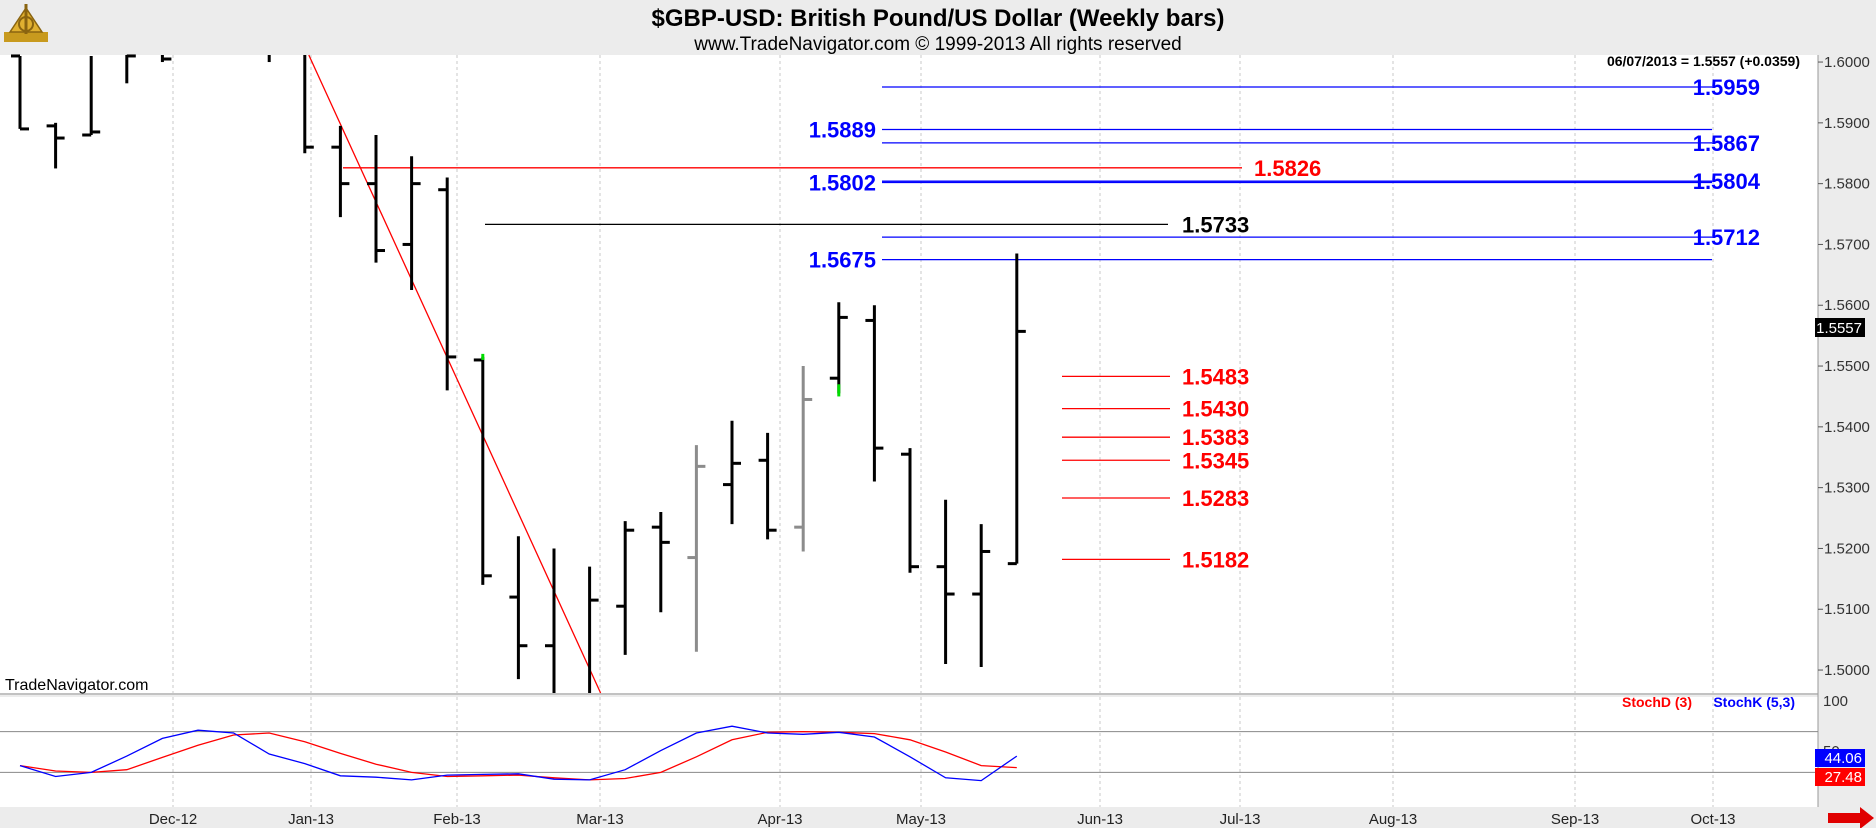 The height and width of the screenshot is (828, 1876). I want to click on stochk-value-label: 44.06, so click(1843, 758).